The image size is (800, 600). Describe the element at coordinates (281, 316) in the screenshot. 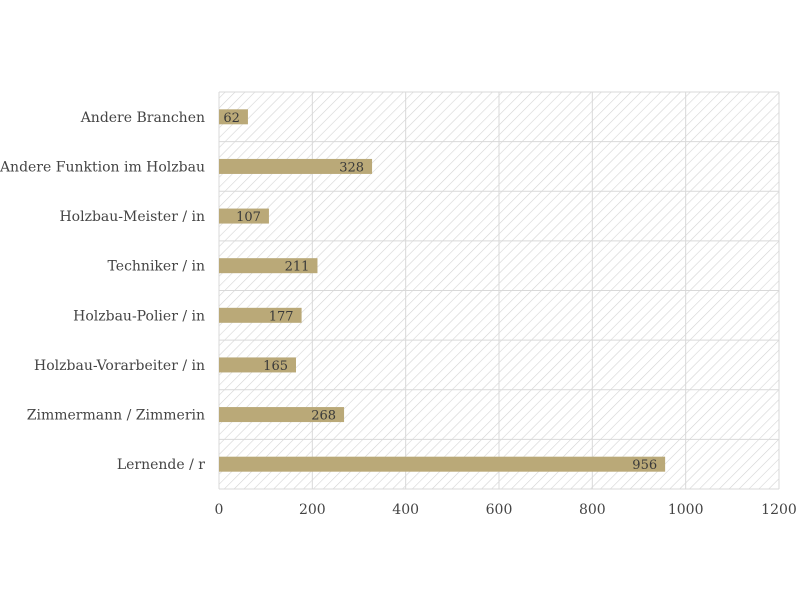

I see `data-label-4: 177` at that location.